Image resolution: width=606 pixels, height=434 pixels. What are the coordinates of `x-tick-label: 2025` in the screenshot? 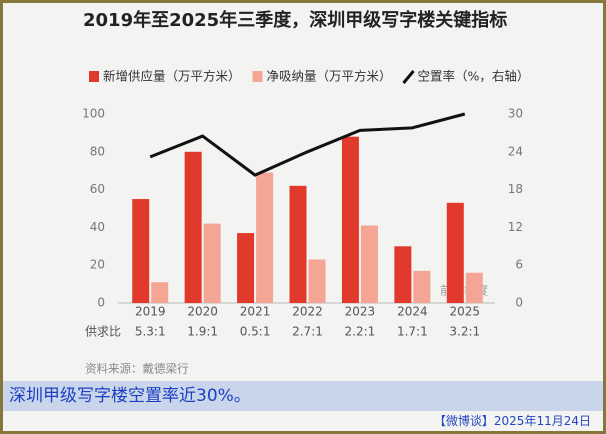 It's located at (465, 312).